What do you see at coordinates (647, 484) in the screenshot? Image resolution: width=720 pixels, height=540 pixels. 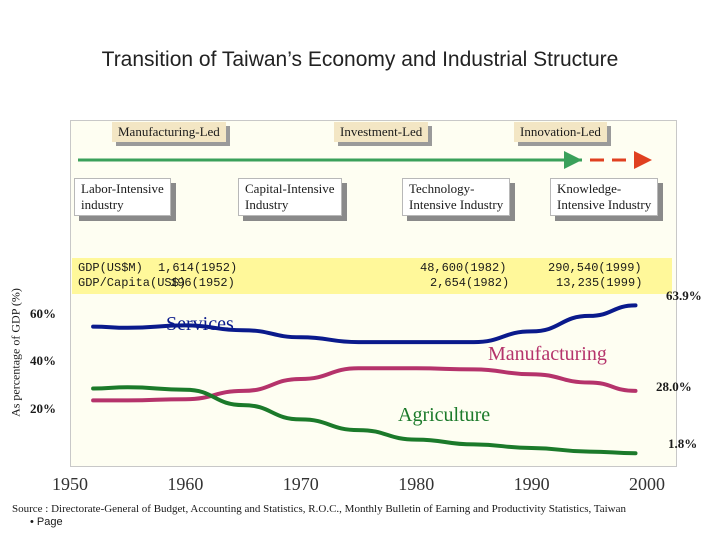 I see `x-tick-label: 2000` at bounding box center [647, 484].